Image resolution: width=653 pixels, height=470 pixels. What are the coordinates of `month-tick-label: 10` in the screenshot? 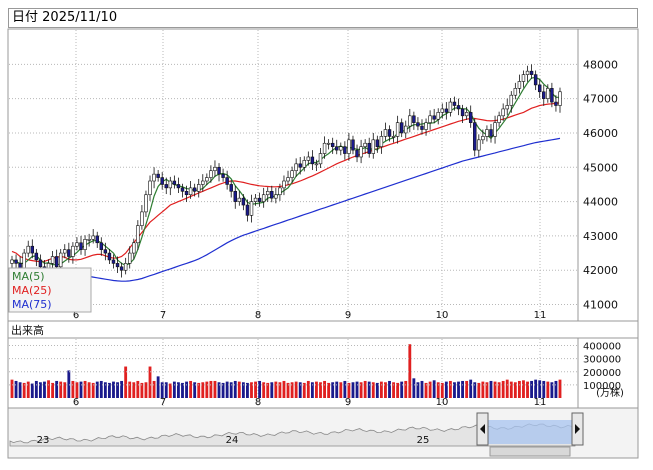 It's located at (442, 315).